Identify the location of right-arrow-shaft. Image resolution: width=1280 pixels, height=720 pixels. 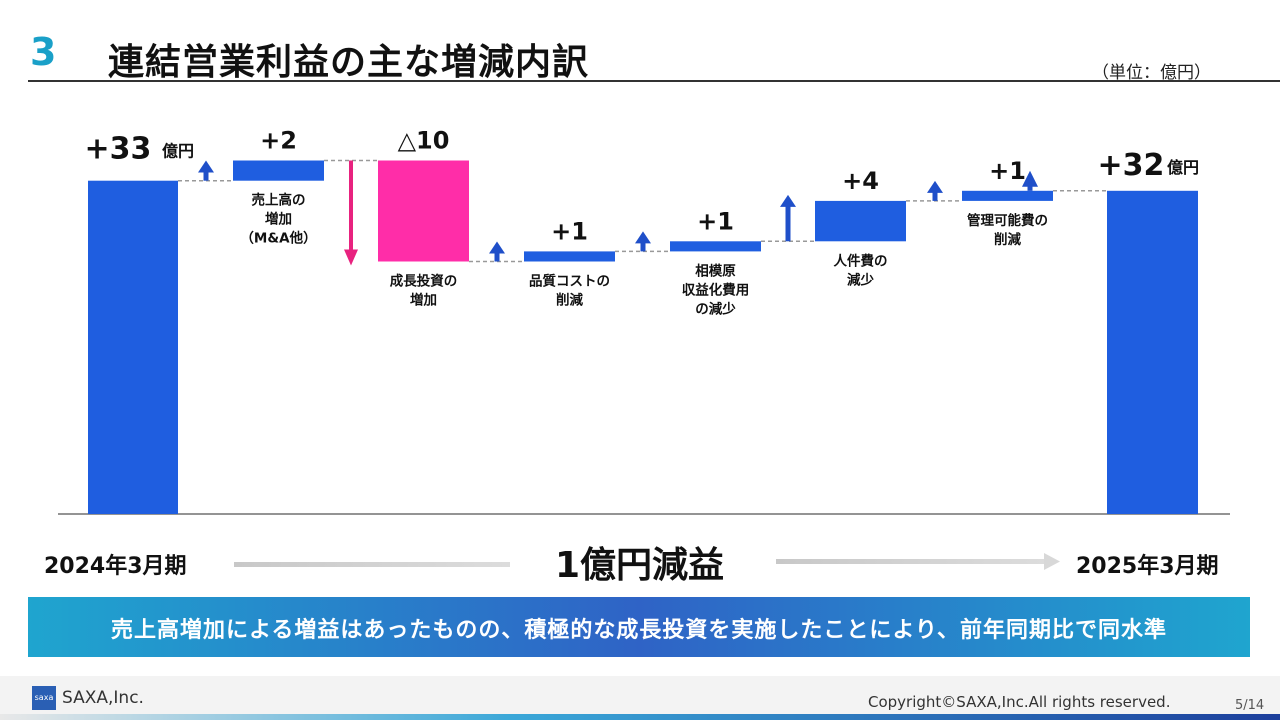
(911, 561).